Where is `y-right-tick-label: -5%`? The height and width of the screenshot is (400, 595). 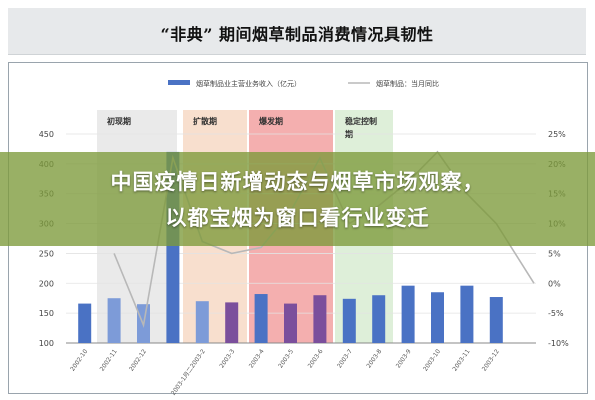
y-right-tick-label: -5% is located at coordinates (556, 313).